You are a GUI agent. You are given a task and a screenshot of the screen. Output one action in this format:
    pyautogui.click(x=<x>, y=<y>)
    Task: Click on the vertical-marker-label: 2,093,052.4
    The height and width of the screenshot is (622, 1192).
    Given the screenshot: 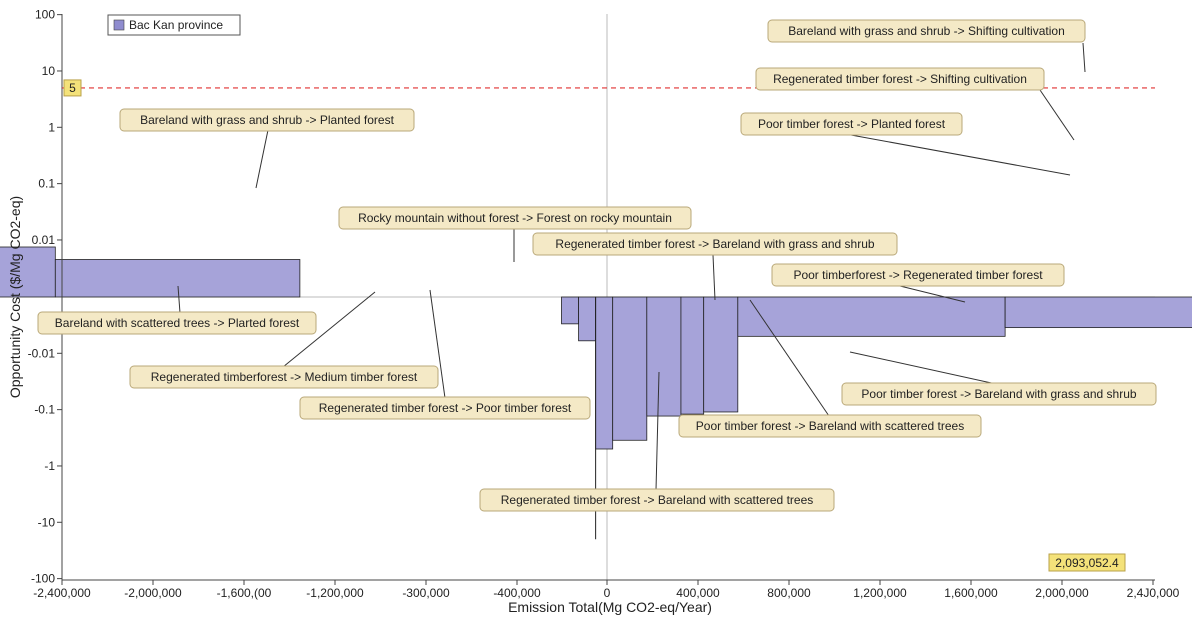 What is the action you would take?
    pyautogui.click(x=1087, y=563)
    